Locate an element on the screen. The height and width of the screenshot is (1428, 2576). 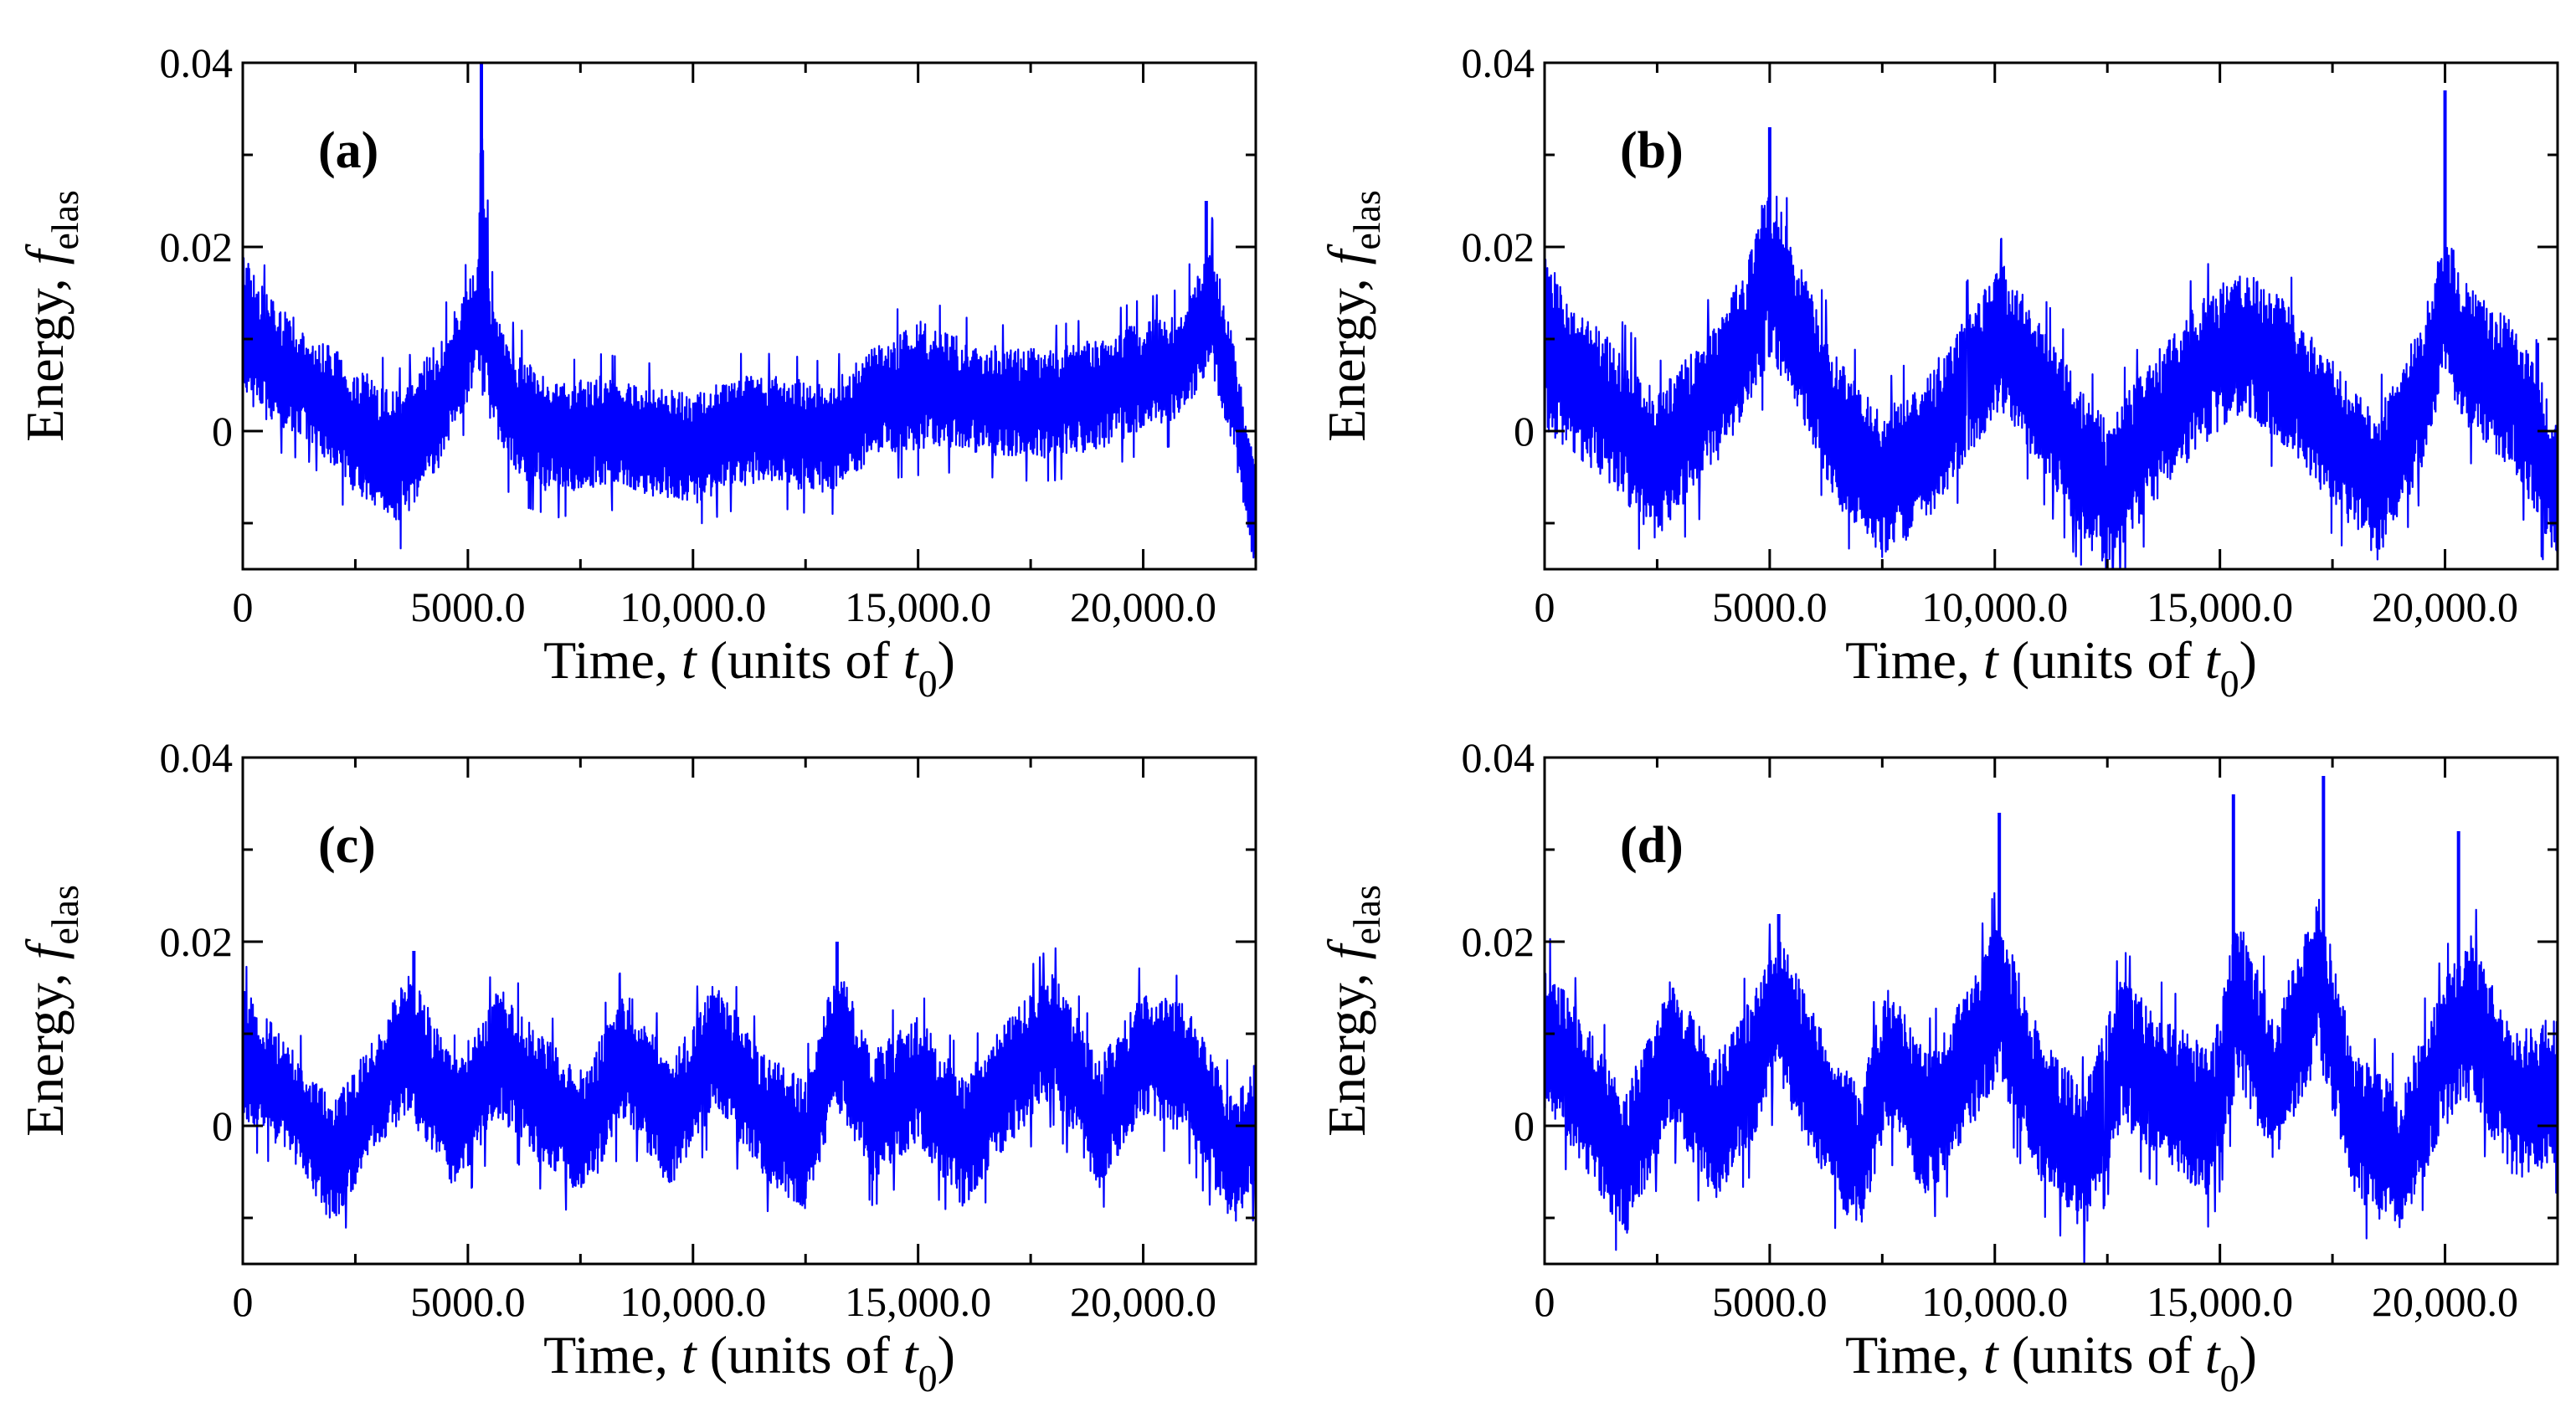
panel-label: (c) is located at coordinates (347, 845).